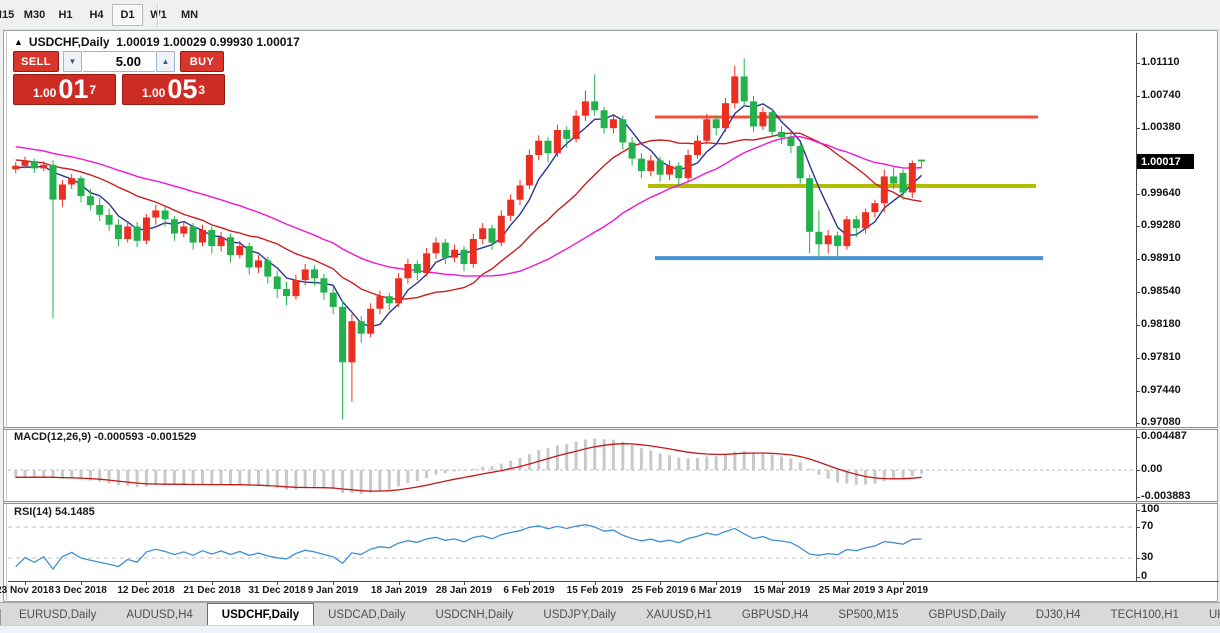  I want to click on rsi-tick-label: 30, so click(1147, 557).